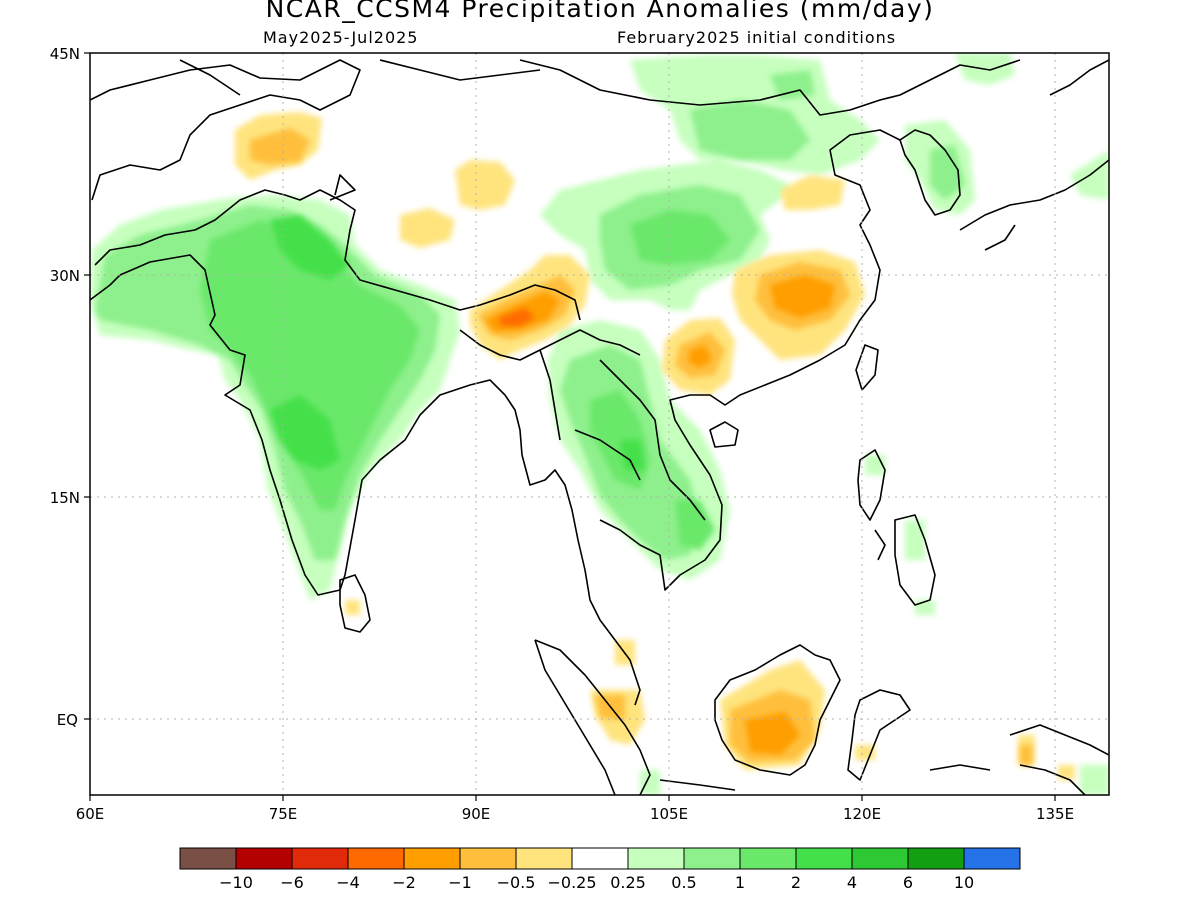  Describe the element at coordinates (669, 814) in the screenshot. I see `lon-label: 105E` at that location.